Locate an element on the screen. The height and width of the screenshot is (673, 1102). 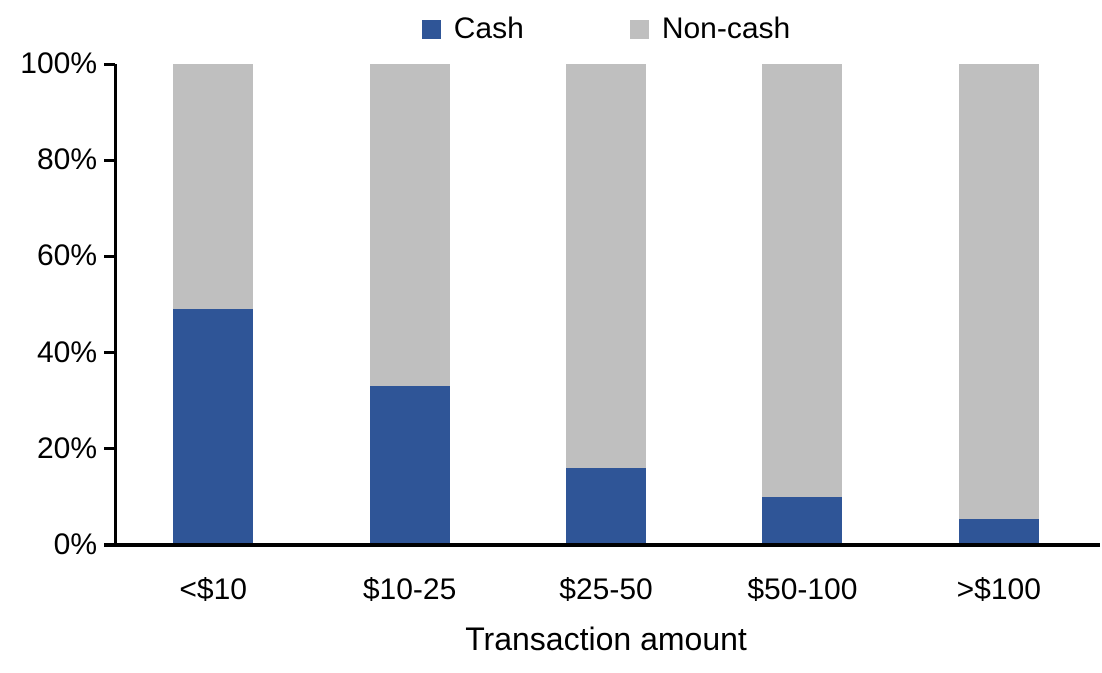
y-axis-line is located at coordinates (115, 304).